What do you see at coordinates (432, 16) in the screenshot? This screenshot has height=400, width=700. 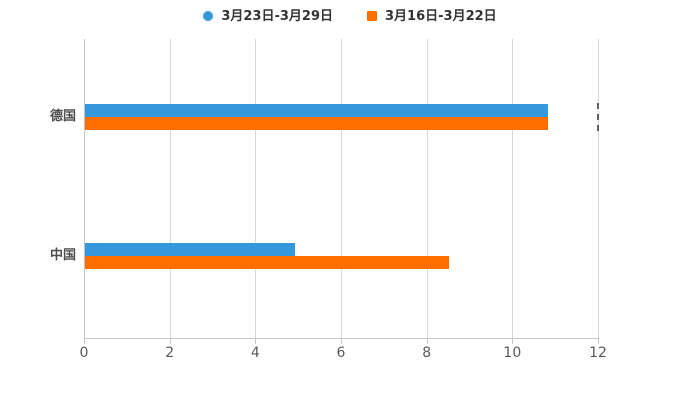 I see `legend-item-series1: 3月16日-3月22日` at bounding box center [432, 16].